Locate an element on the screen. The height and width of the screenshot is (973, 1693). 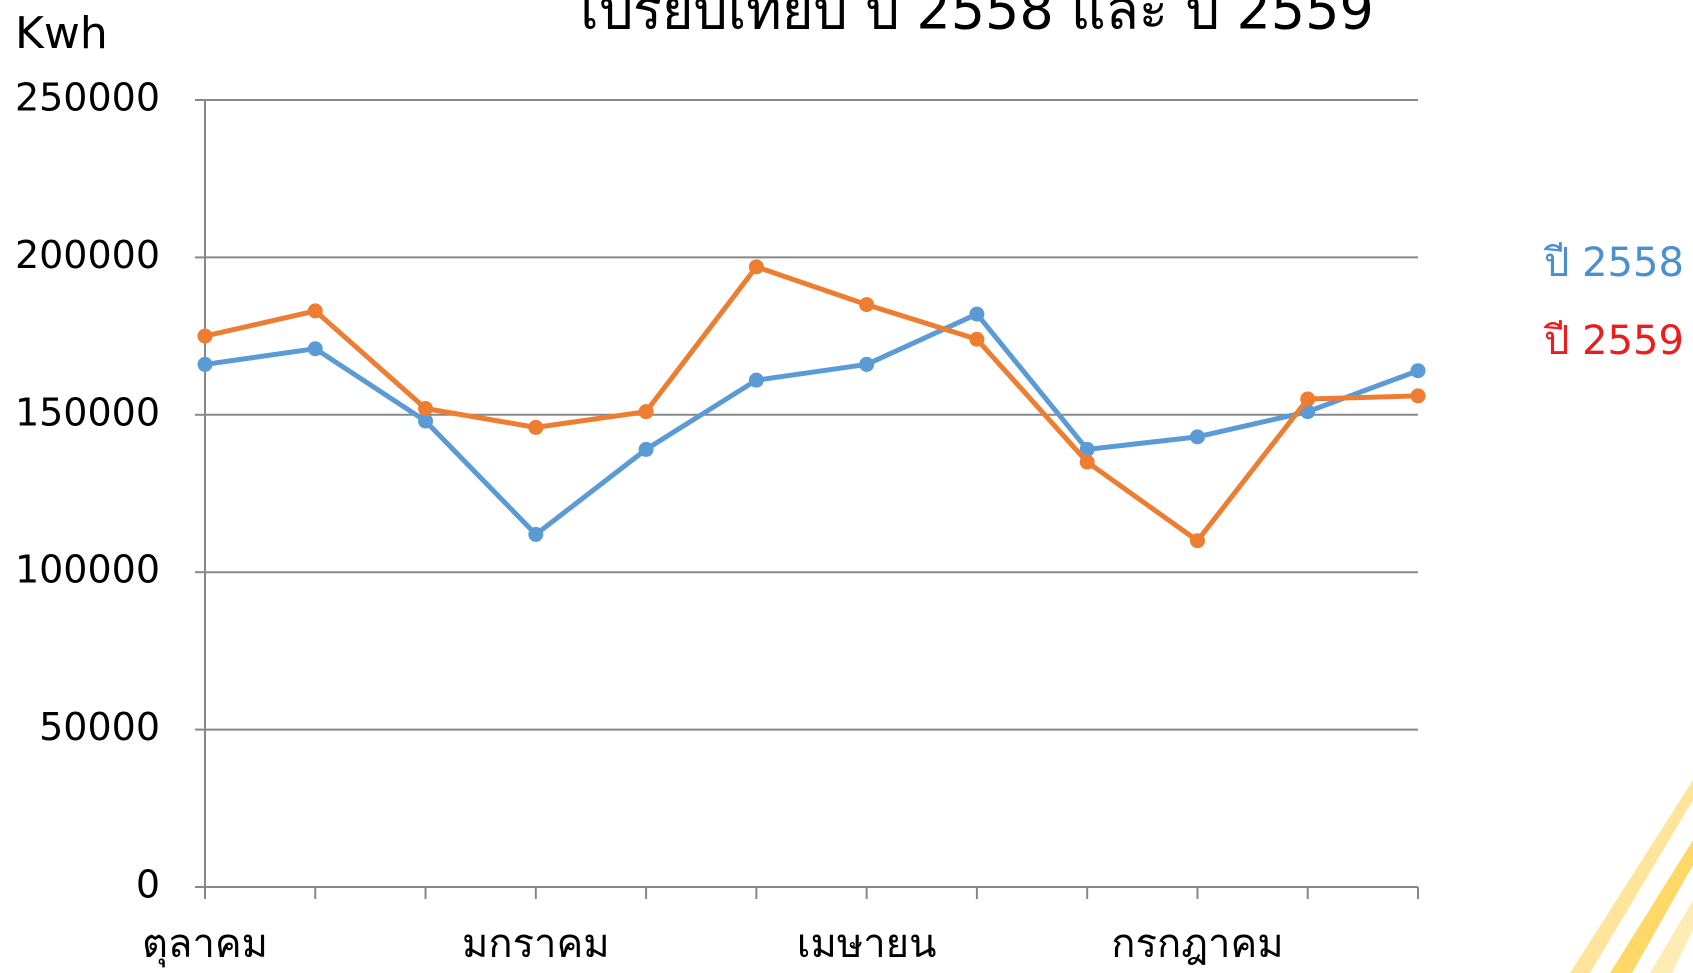
x-tick-label: ตุลาคม is located at coordinates (205, 944).